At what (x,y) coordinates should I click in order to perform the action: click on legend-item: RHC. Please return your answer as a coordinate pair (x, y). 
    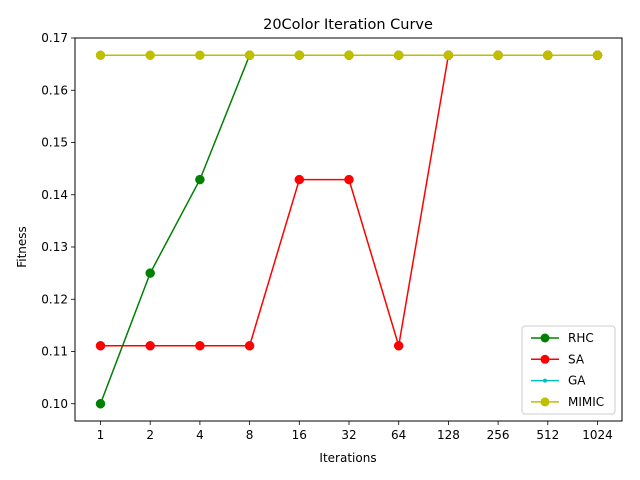
    Looking at the image, I should click on (562, 338).